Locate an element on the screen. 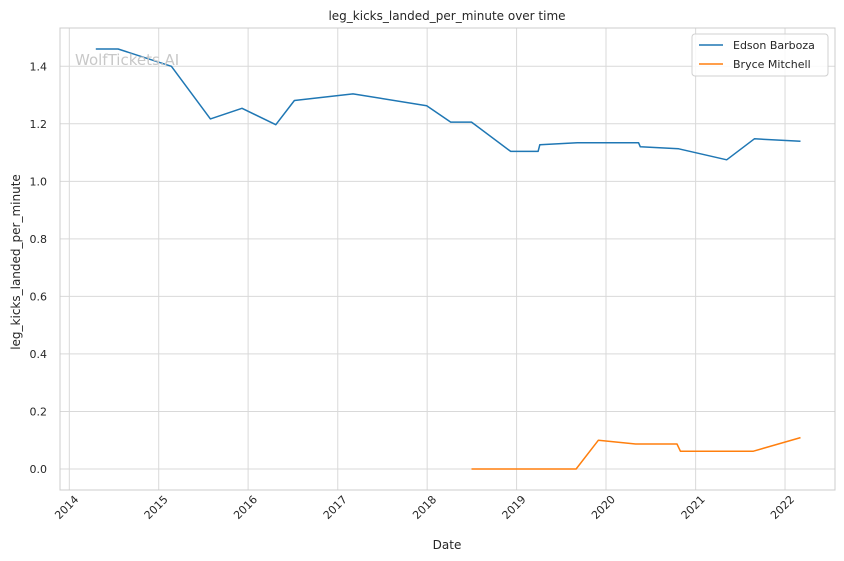 Image resolution: width=844 pixels, height=561 pixels. legend: Edson Barboza Bryce Mitchell is located at coordinates (760, 55).